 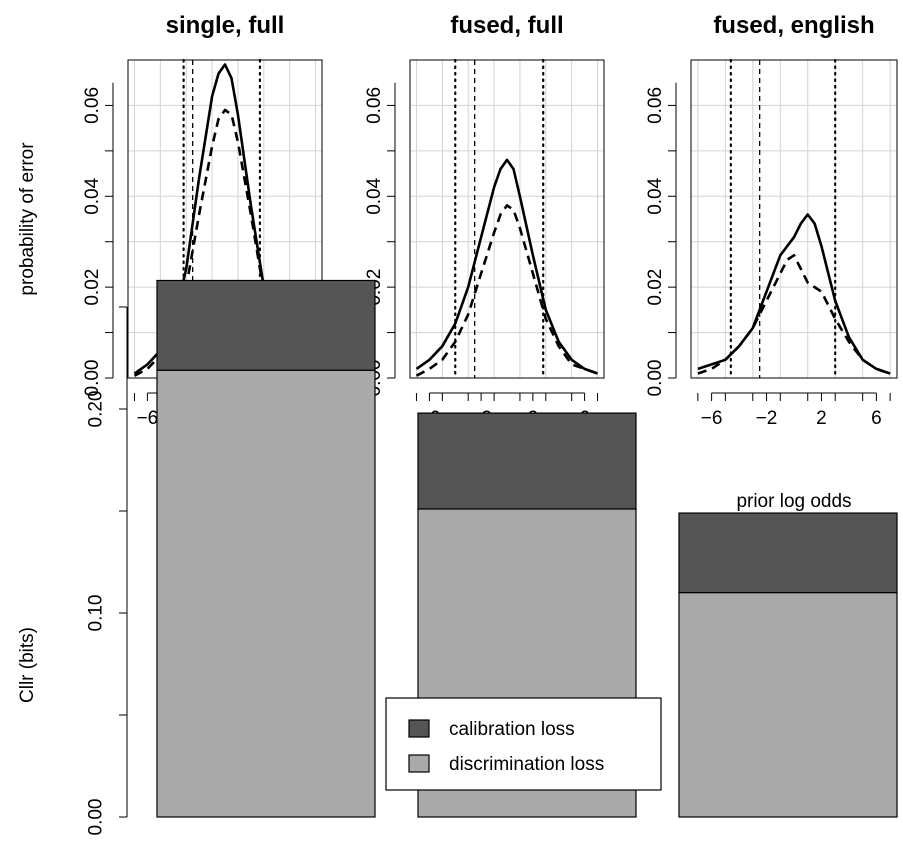 I want to click on legend: calibration loss discrimination loss, so click(x=523, y=744).